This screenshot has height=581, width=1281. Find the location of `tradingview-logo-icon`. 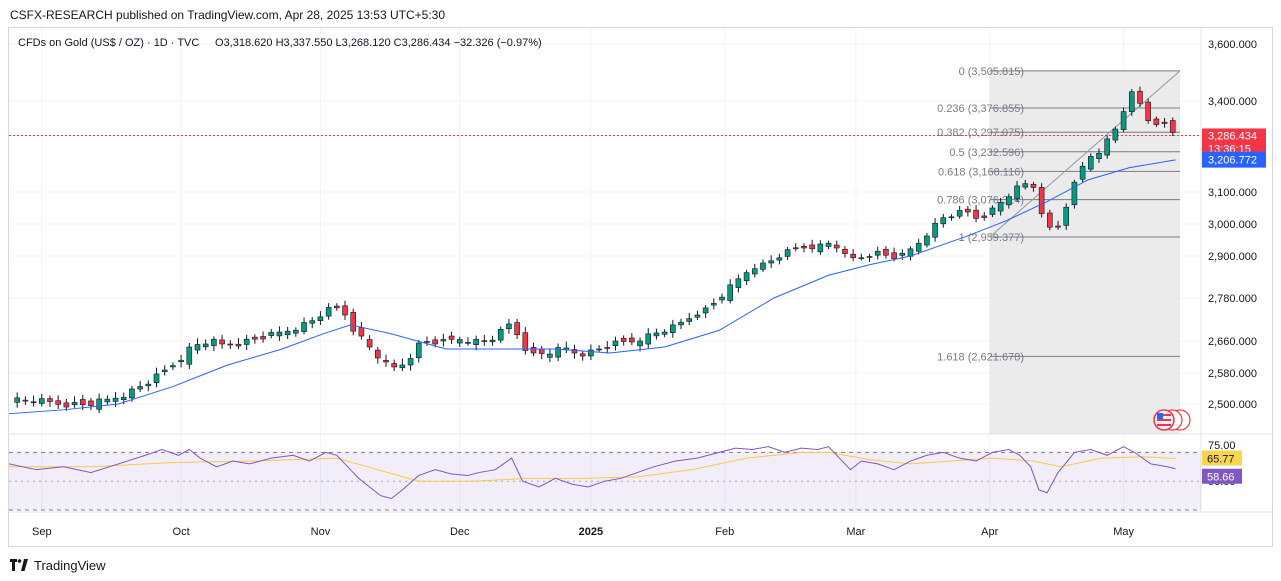

tradingview-logo-icon is located at coordinates (19, 565).